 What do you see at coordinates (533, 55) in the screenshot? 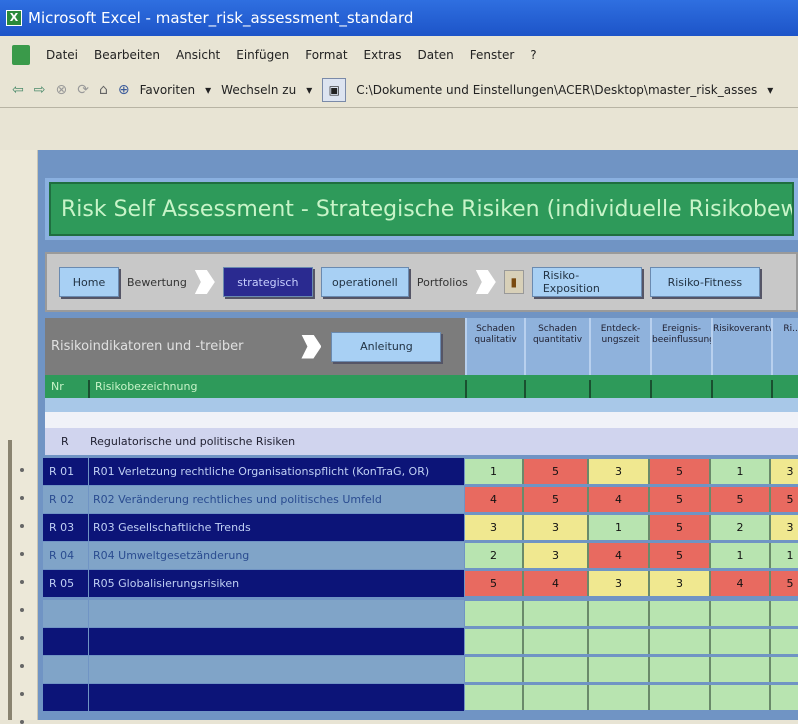
I see `menu-item: ?` at bounding box center [533, 55].